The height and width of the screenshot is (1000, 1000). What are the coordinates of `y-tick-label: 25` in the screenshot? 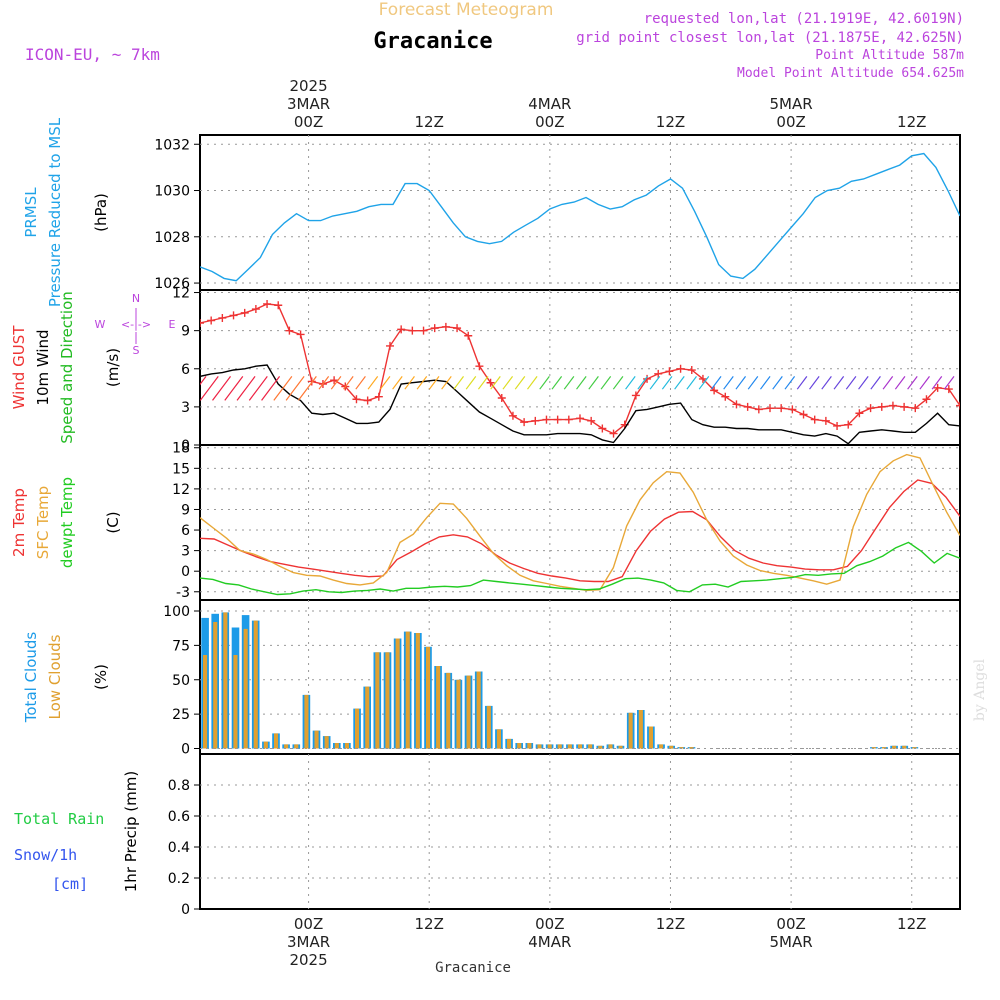 It's located at (181, 715).